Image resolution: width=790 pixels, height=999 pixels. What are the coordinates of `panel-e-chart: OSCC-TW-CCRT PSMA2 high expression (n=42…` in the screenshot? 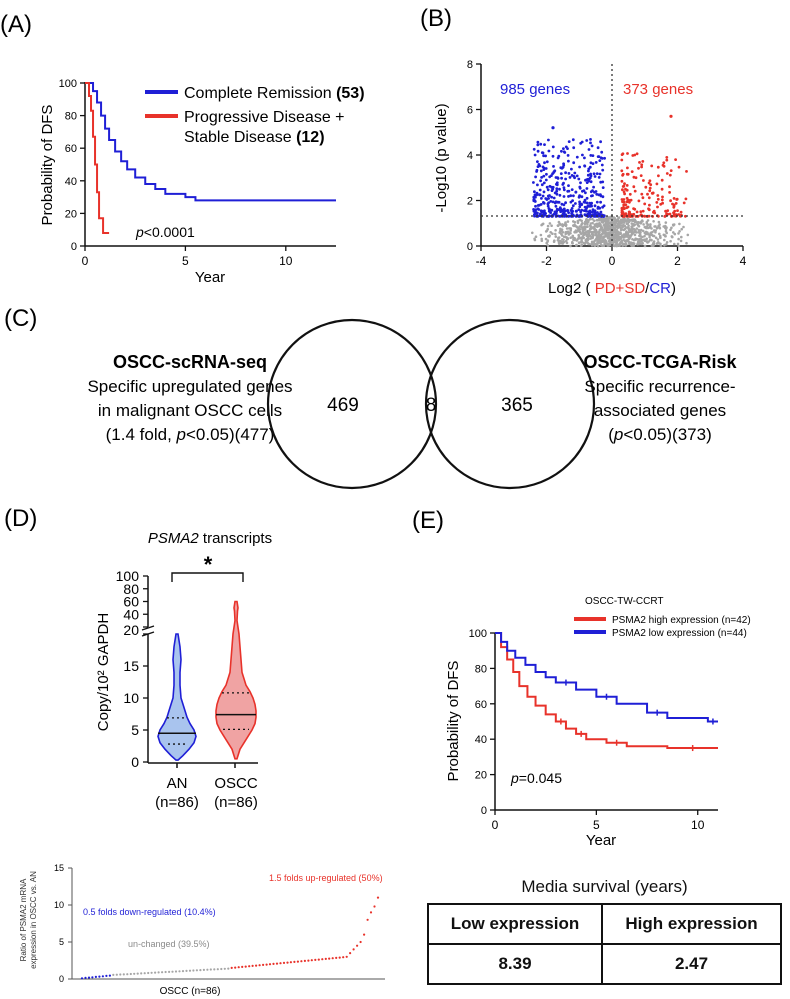 It's located at (598, 722).